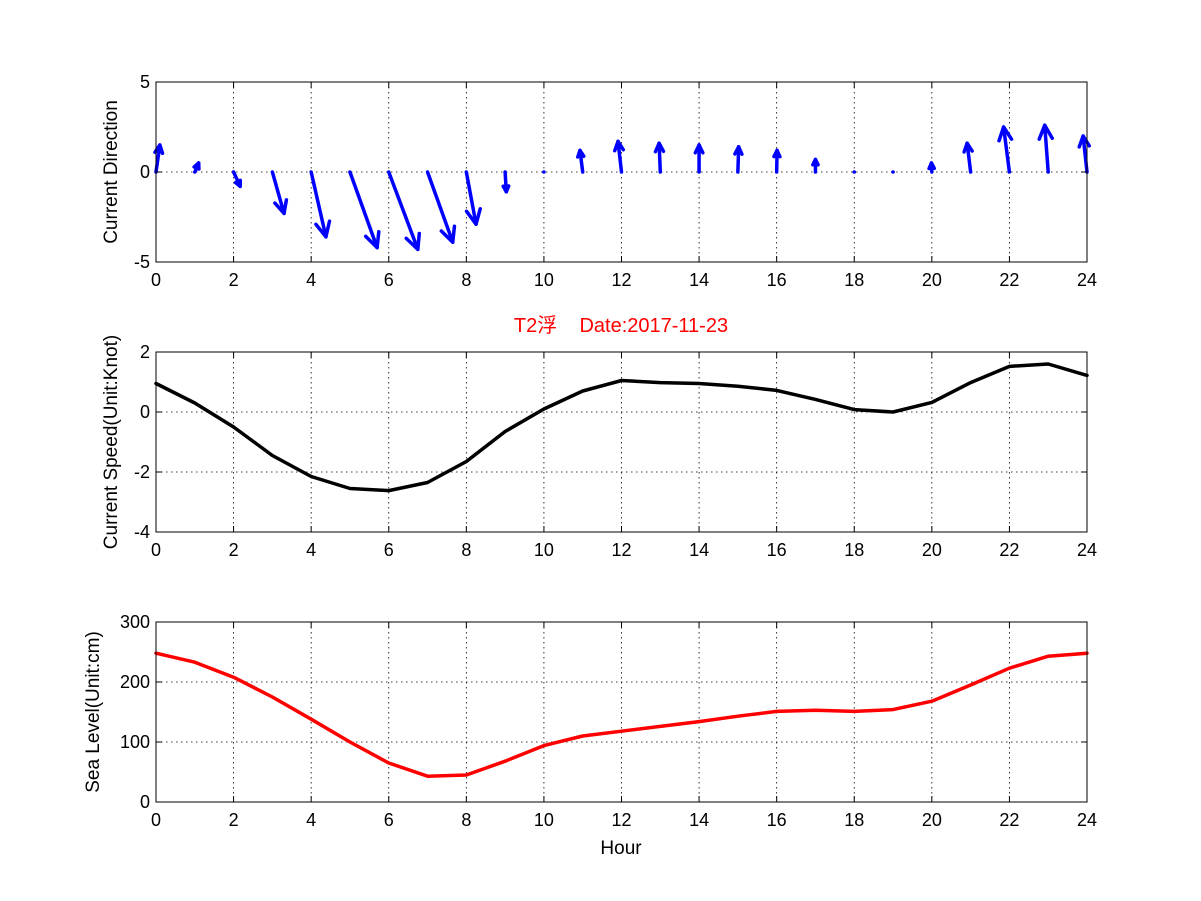 The width and height of the screenshot is (1201, 901). I want to click on y-tick-label: -4, so click(142, 532).